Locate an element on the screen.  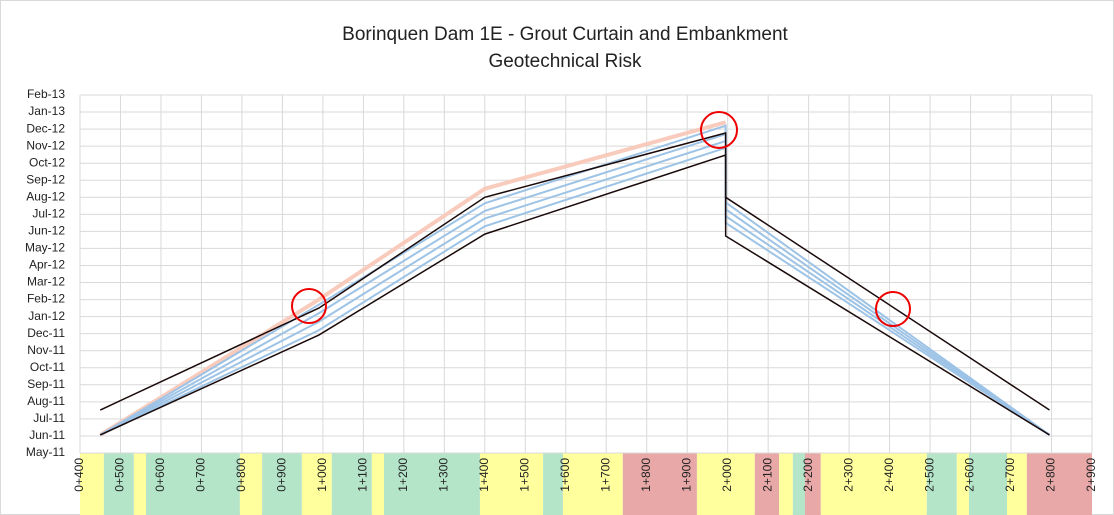
x-tick-label: 0+400 is located at coordinates (79, 475).